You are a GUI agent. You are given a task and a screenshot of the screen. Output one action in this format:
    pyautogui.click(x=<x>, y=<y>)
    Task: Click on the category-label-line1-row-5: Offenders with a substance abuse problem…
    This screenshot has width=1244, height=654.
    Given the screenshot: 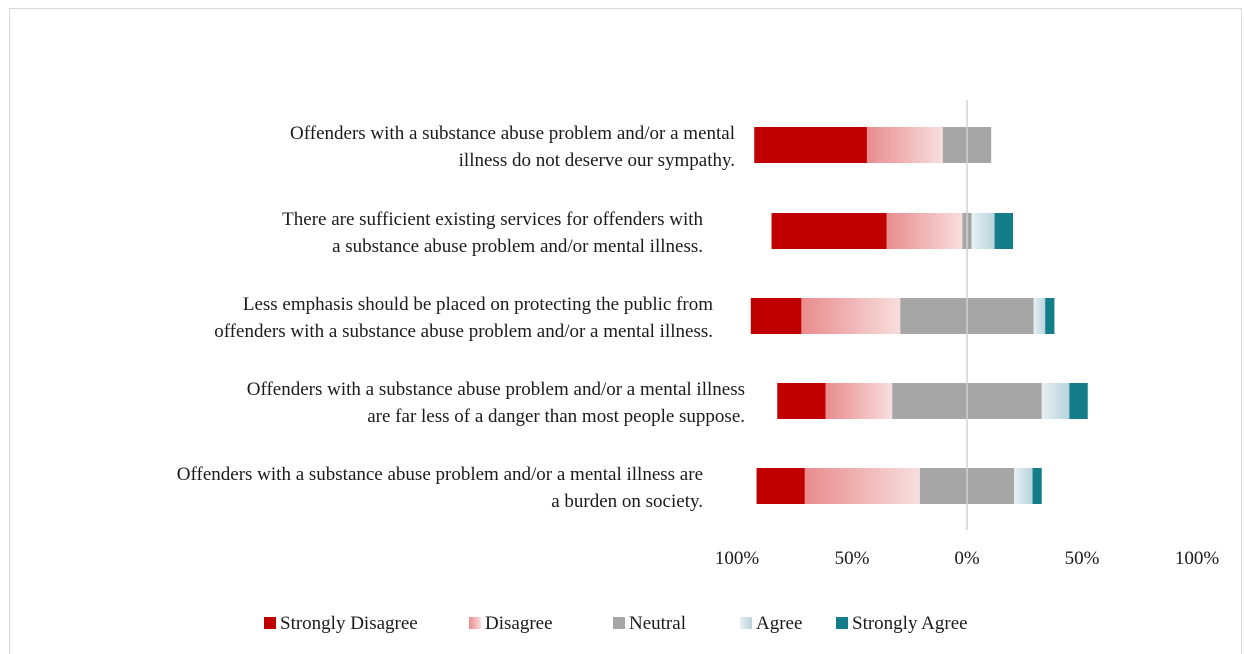 What is the action you would take?
    pyautogui.click(x=440, y=474)
    